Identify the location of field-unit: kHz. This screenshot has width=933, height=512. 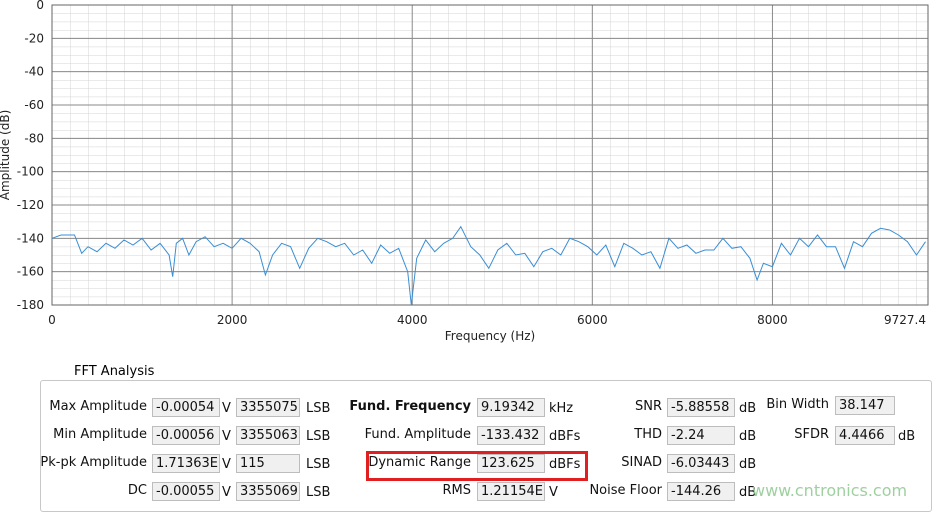
(561, 408).